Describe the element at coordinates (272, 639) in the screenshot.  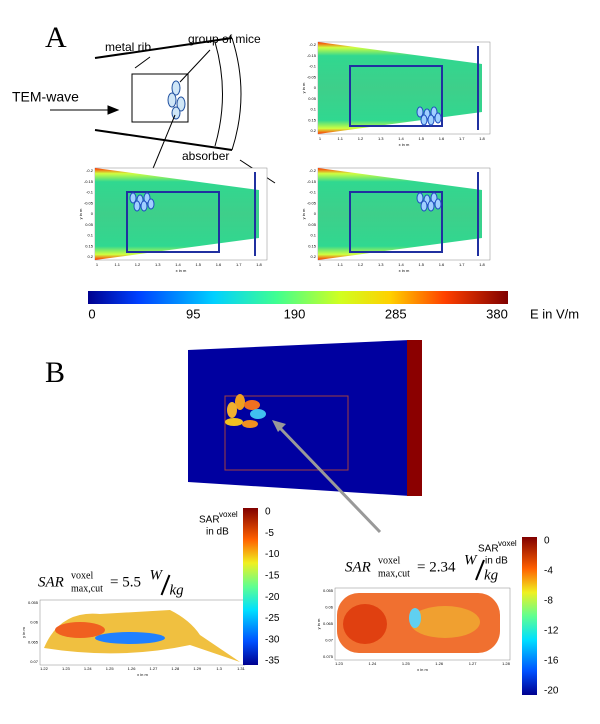
I see `colorbar-tick-label: -30` at that location.